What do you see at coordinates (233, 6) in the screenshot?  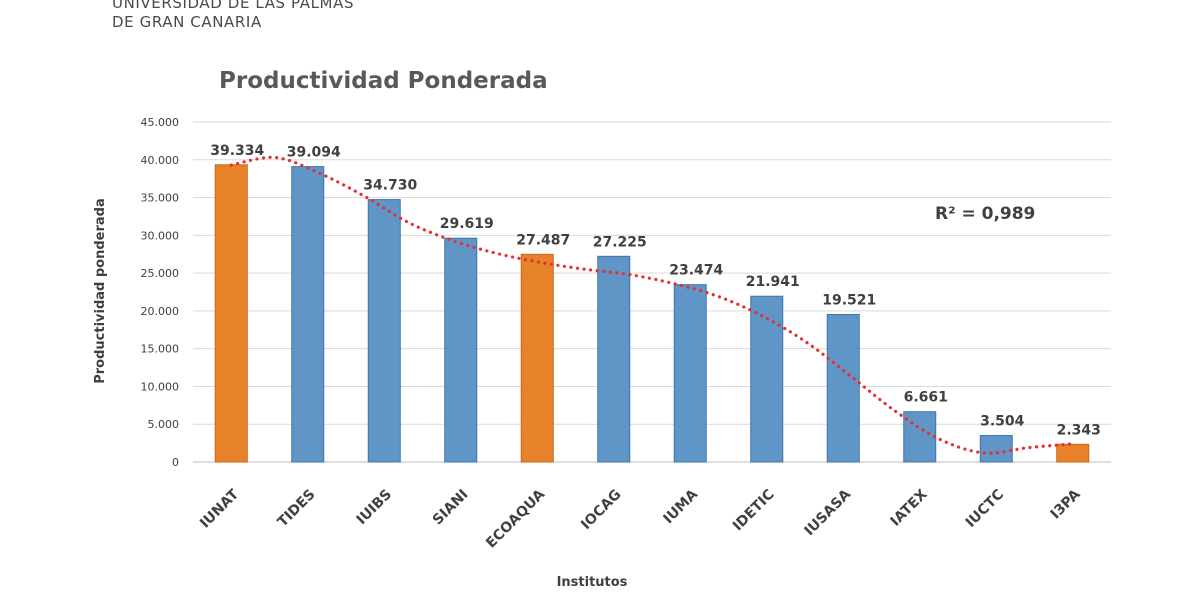 I see `university-name-line-1: UNIVERSIDAD DE LAS PALMAS` at bounding box center [233, 6].